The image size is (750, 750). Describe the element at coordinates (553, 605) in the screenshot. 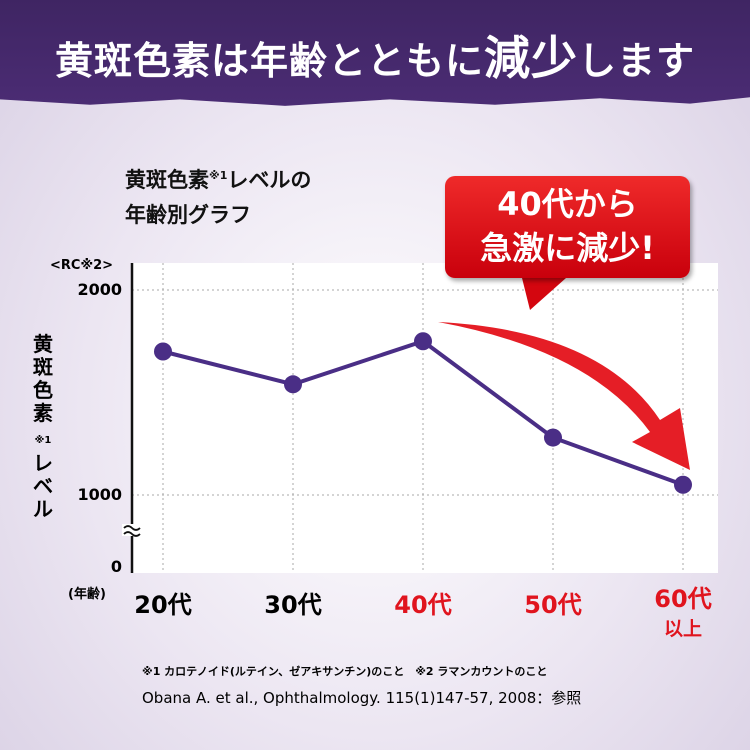

I see `x-tick-label: 50代` at that location.